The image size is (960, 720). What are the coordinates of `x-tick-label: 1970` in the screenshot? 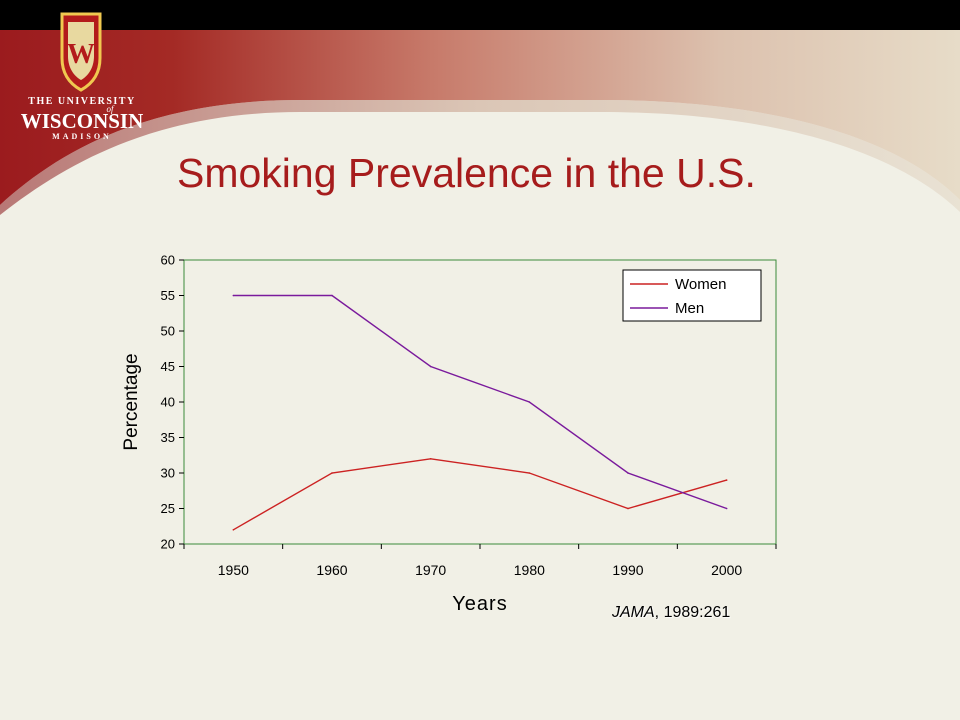 It's located at (430, 570).